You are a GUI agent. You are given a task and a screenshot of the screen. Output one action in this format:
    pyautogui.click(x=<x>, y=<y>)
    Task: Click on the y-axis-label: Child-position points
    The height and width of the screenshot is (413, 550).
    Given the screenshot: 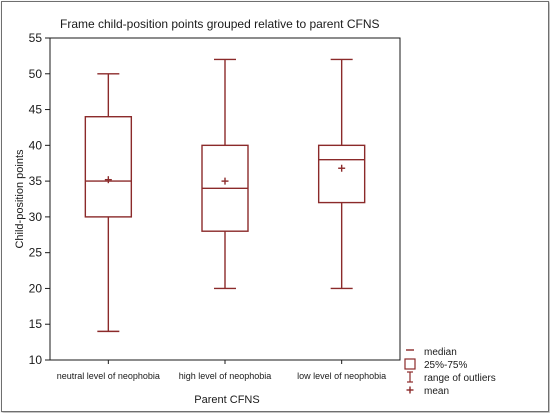 What is the action you would take?
    pyautogui.click(x=20, y=199)
    